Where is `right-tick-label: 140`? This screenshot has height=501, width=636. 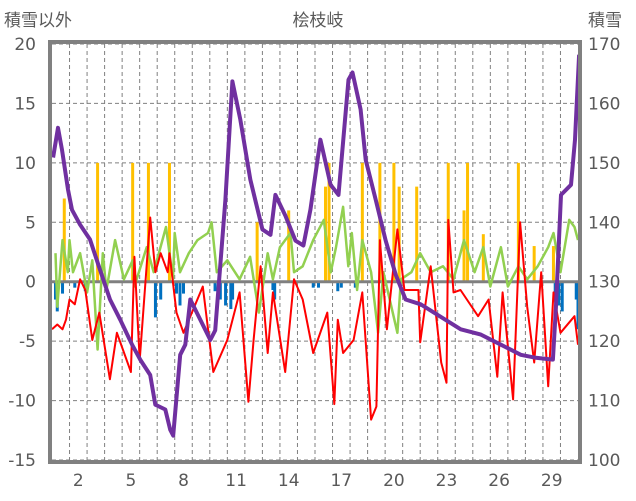
right-tick-label: 140 is located at coordinates (604, 223).